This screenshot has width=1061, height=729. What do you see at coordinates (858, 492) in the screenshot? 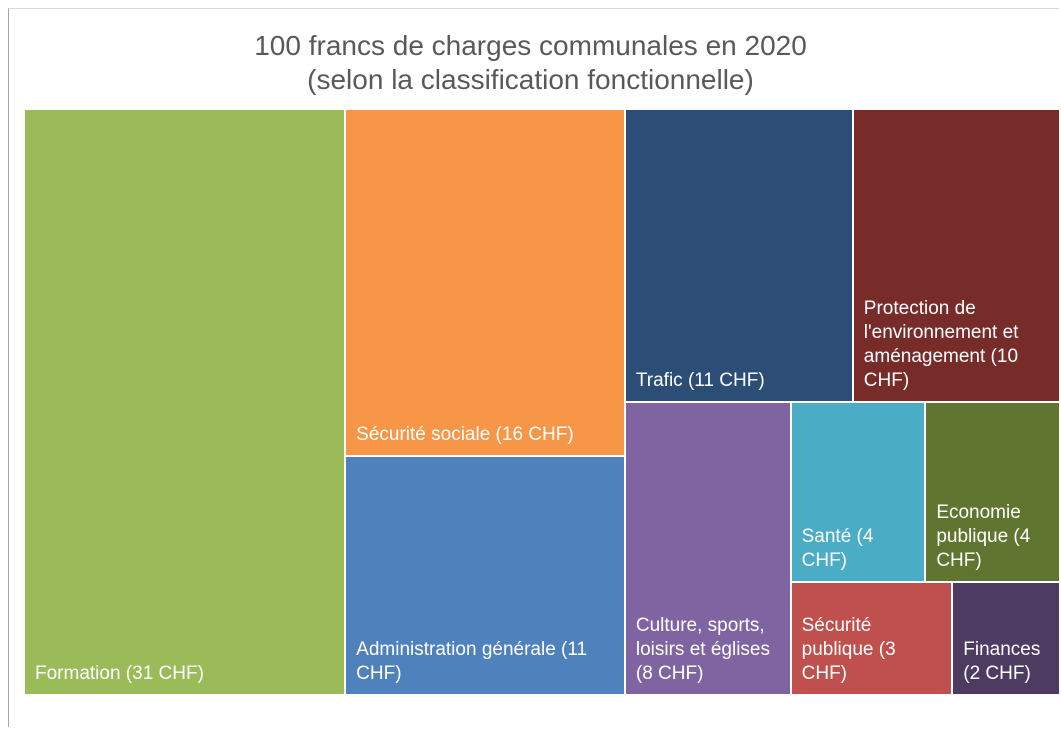
I see `treemap-cell: Santé (4 CHF)` at bounding box center [858, 492].